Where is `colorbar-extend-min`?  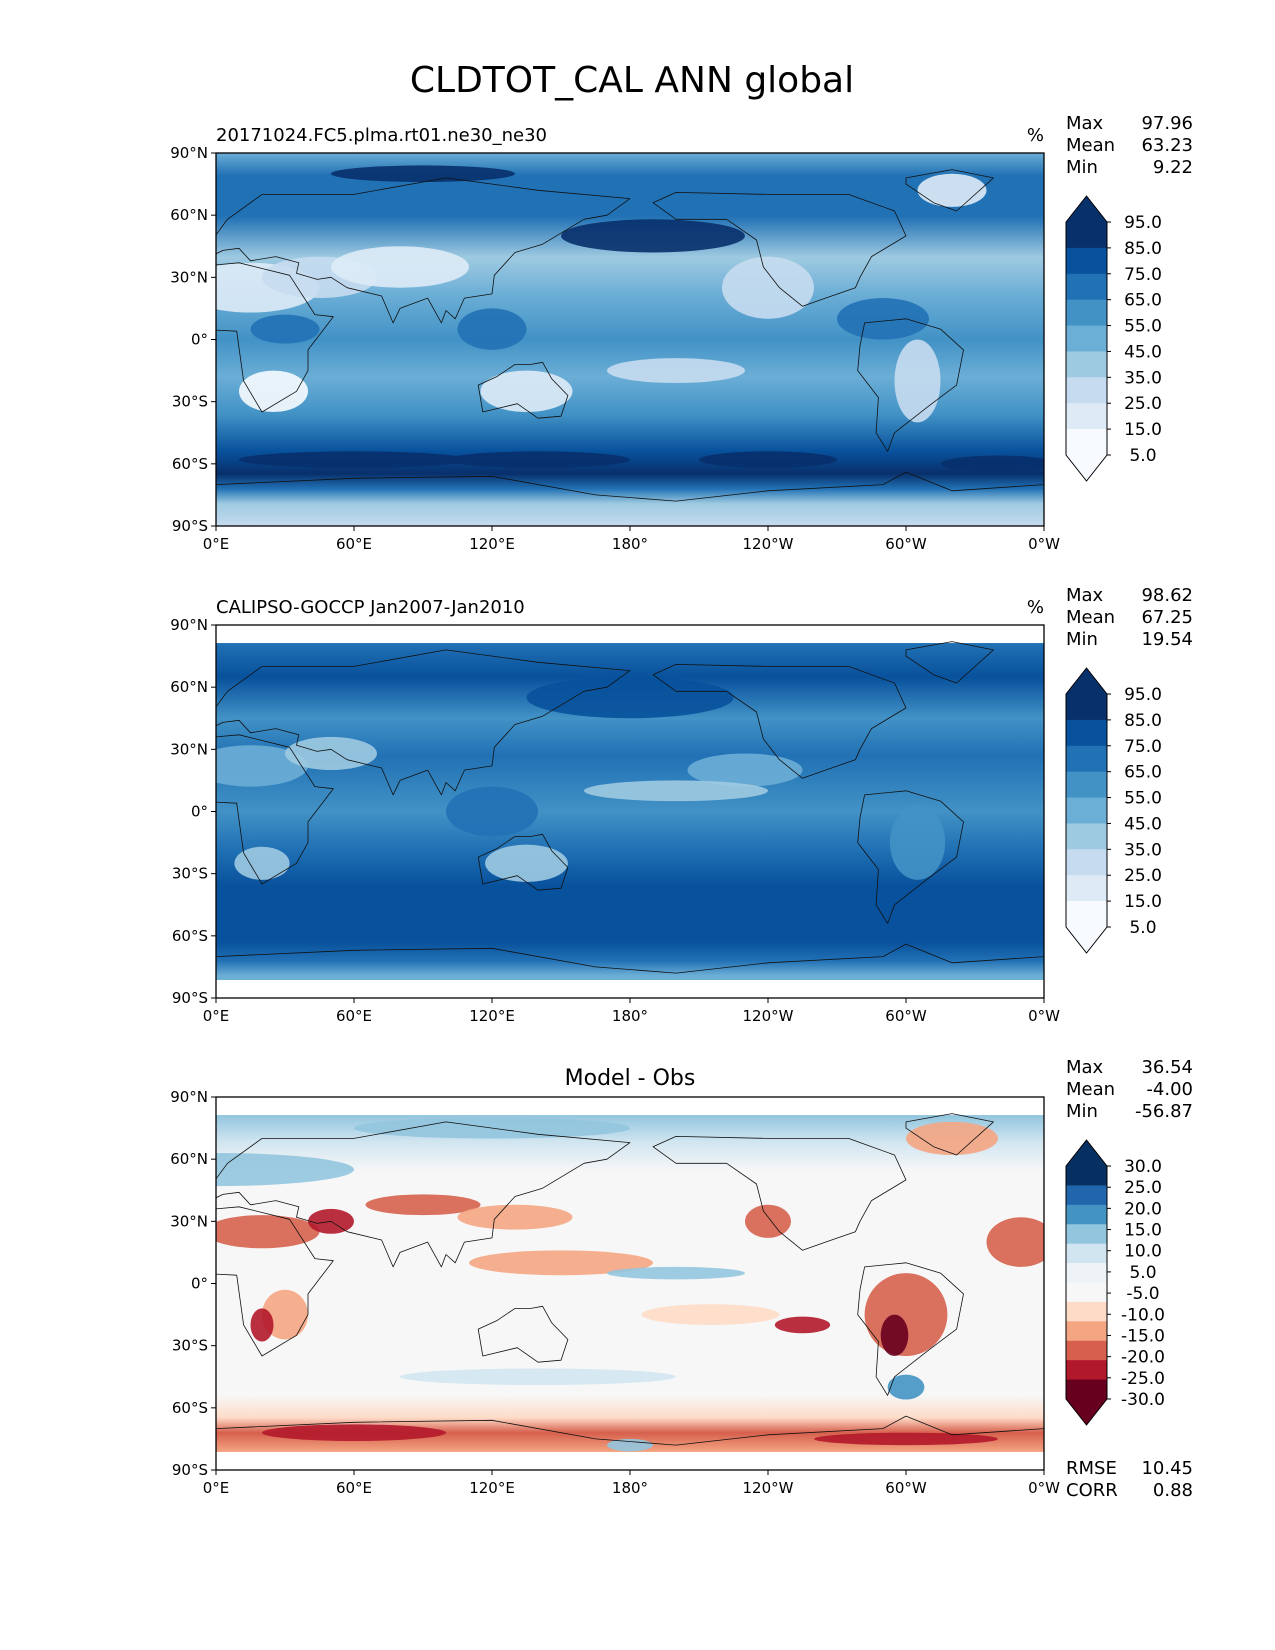
colorbar-extend-min is located at coordinates (1086, 940).